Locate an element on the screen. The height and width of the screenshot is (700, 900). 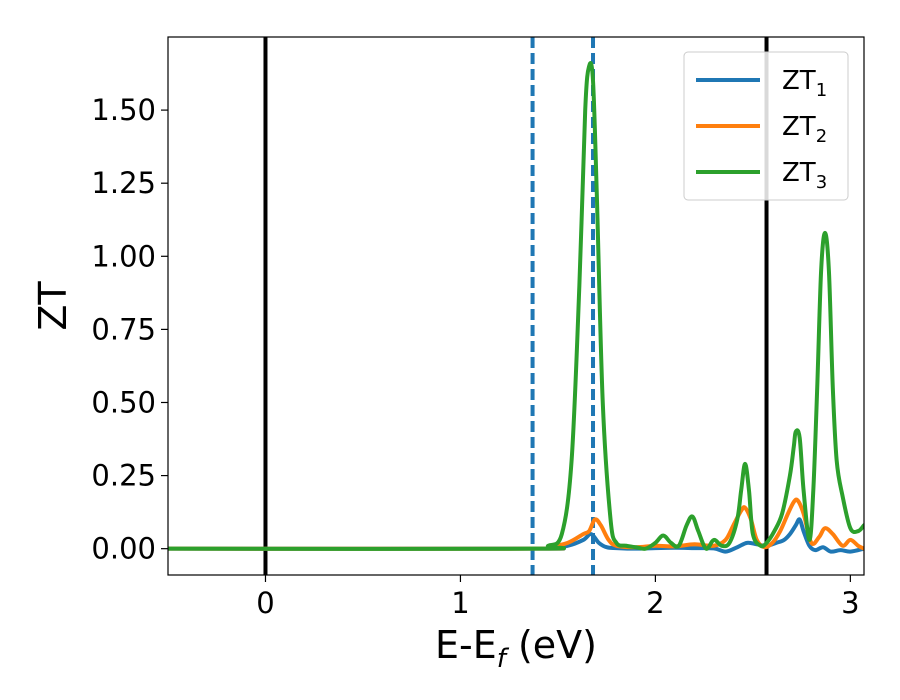
y-tick-label: 1.00 is located at coordinates (123, 256).